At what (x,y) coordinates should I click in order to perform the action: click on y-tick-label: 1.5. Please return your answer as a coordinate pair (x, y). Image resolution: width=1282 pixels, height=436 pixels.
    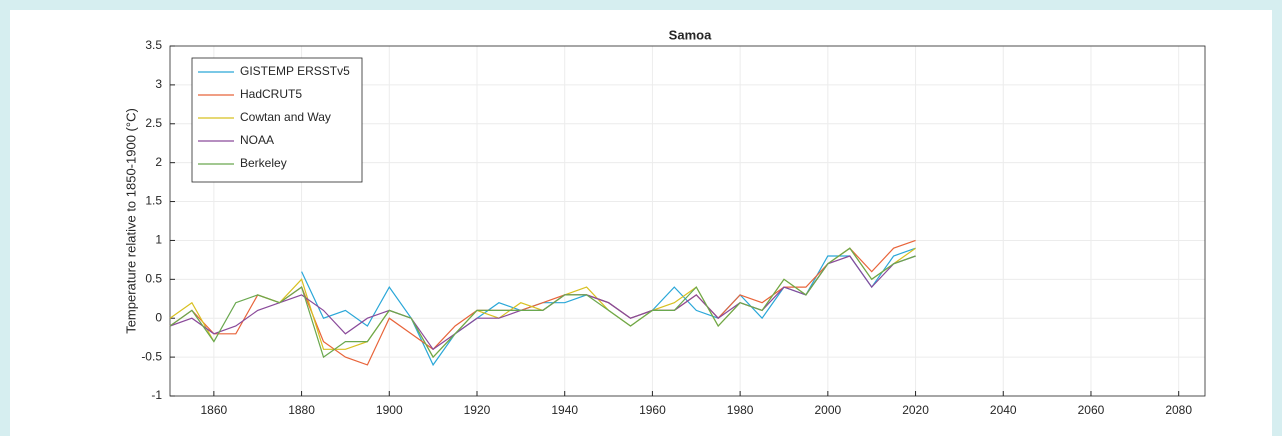
    Looking at the image, I should click on (153, 201).